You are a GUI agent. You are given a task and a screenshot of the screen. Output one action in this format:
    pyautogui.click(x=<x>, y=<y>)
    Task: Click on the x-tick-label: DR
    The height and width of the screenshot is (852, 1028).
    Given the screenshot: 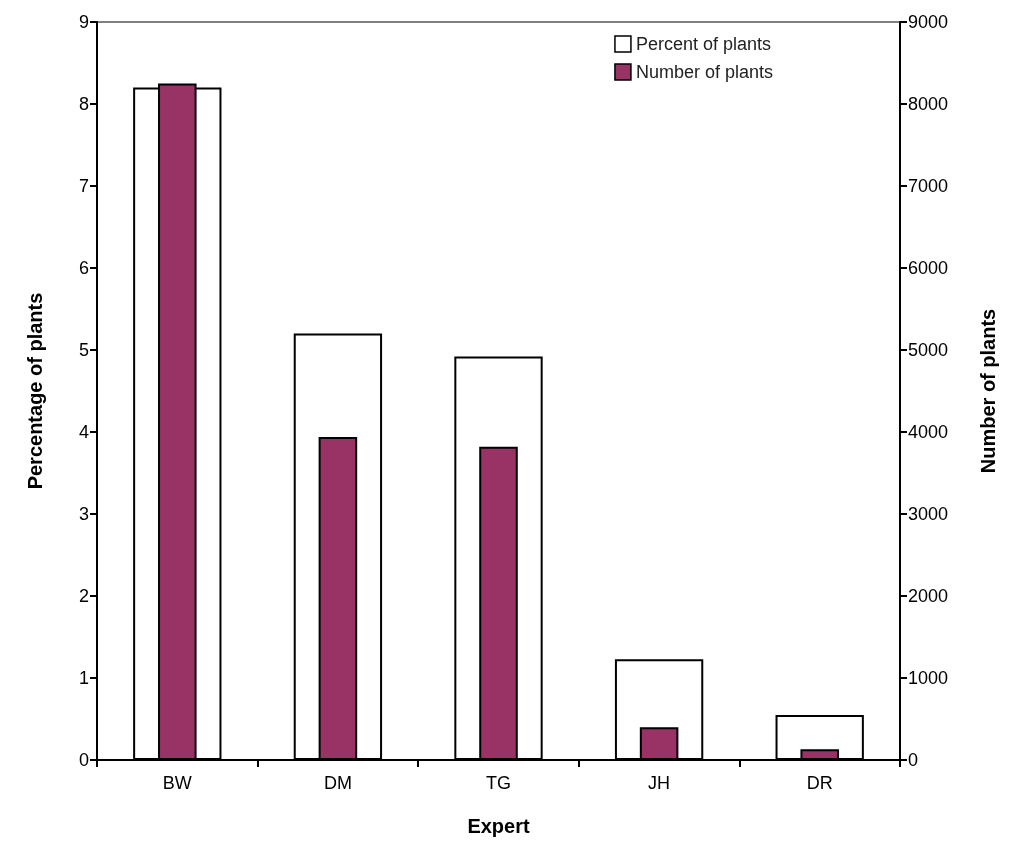 What is the action you would take?
    pyautogui.click(x=819, y=783)
    